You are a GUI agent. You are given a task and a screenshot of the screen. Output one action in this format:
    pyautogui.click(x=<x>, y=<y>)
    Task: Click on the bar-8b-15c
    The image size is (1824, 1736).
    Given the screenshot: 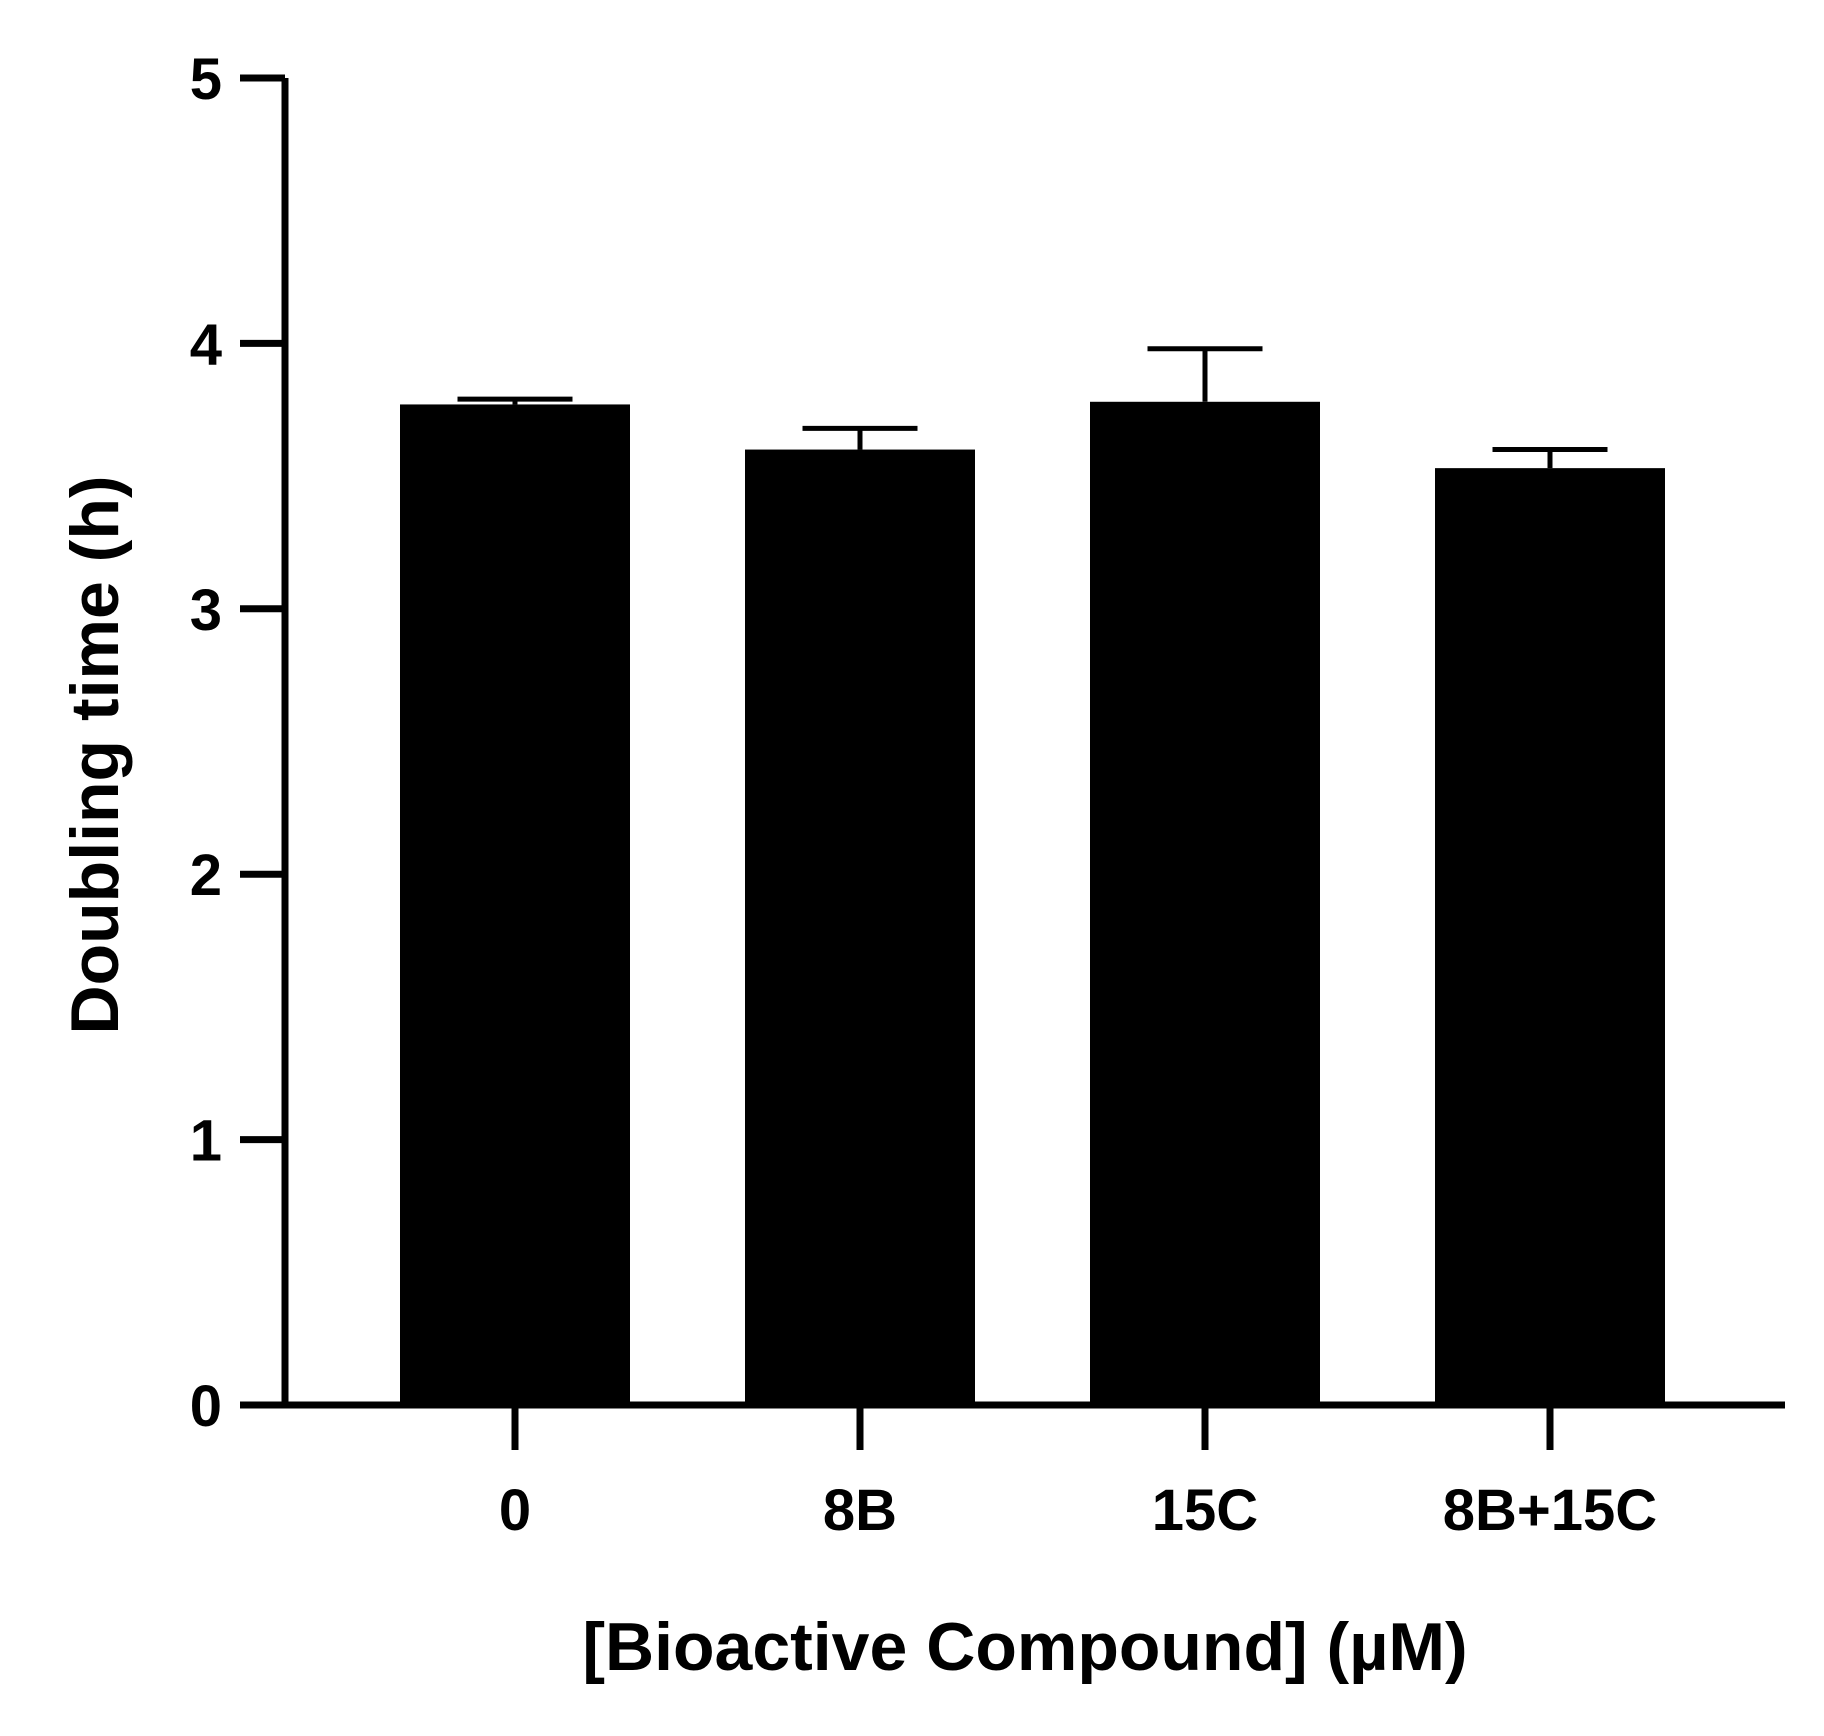 What is the action you would take?
    pyautogui.click(x=1550, y=936)
    